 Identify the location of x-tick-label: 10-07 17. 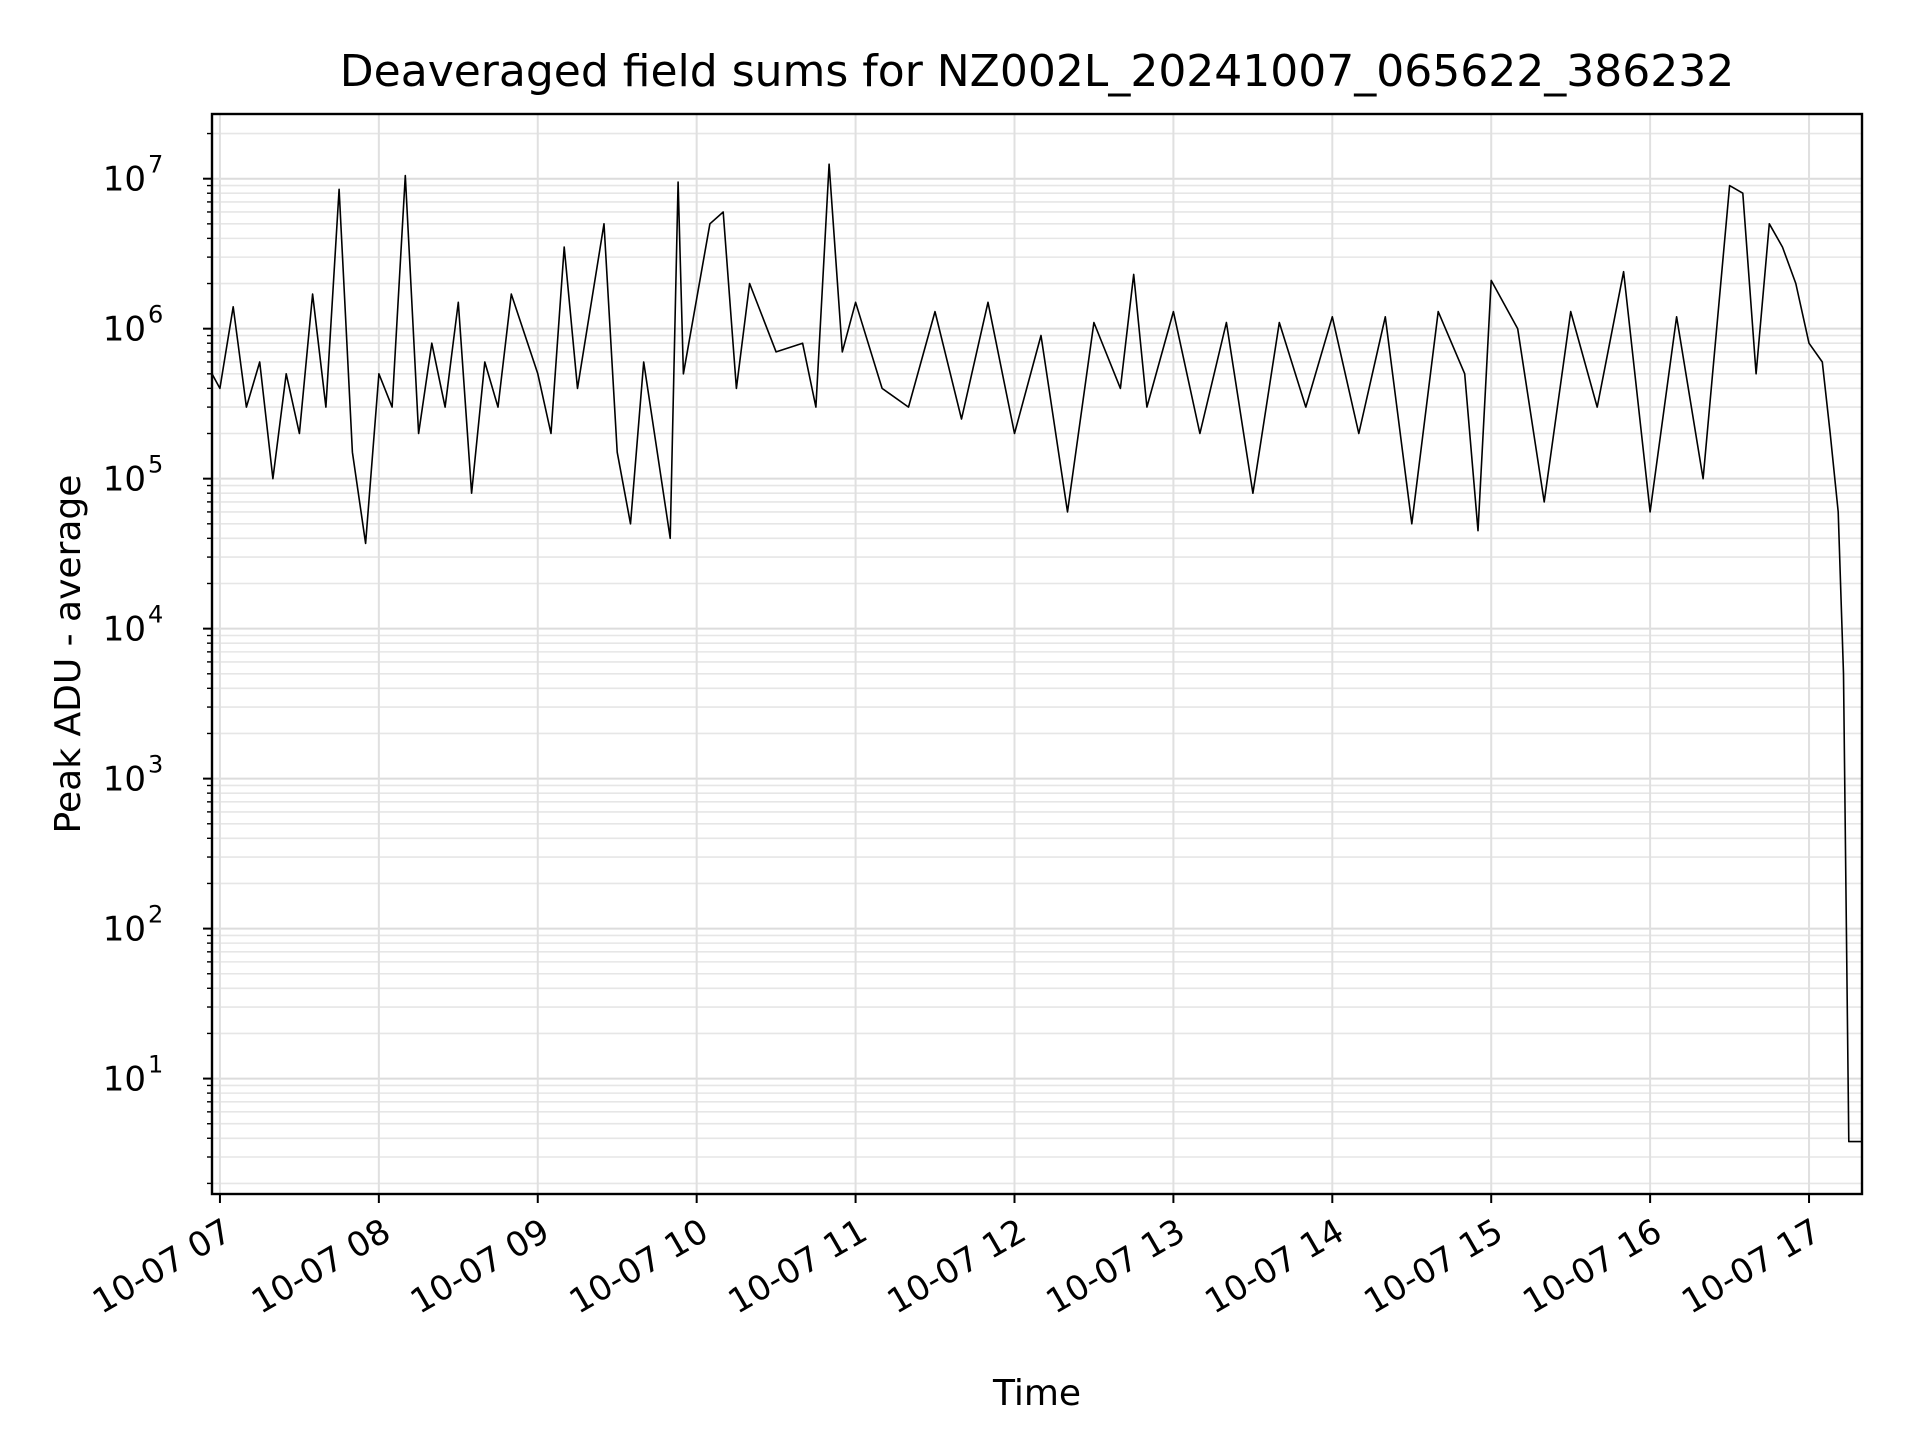
(1751, 1266).